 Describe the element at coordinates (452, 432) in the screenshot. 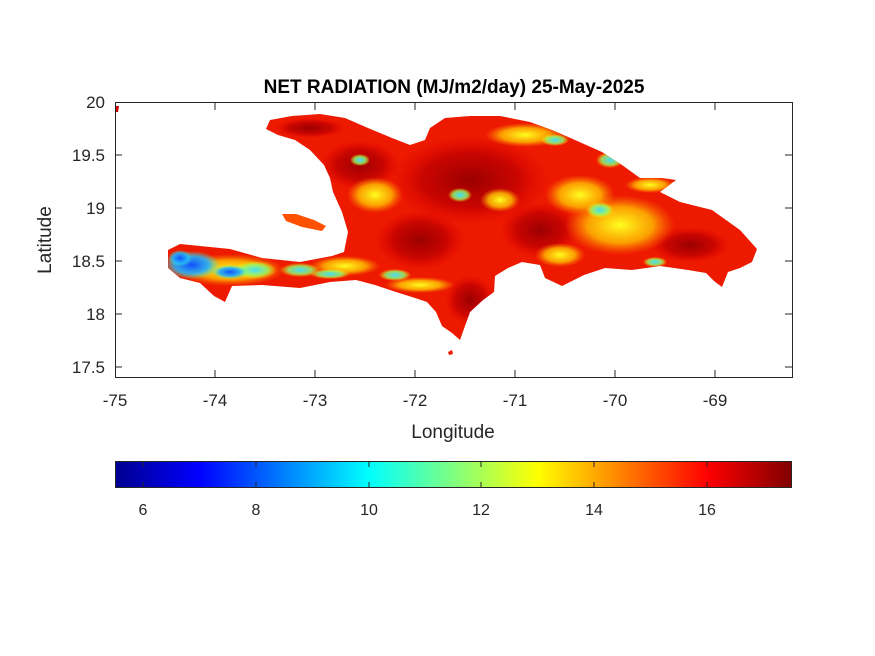

I see `x-axis-label: Longitude` at that location.